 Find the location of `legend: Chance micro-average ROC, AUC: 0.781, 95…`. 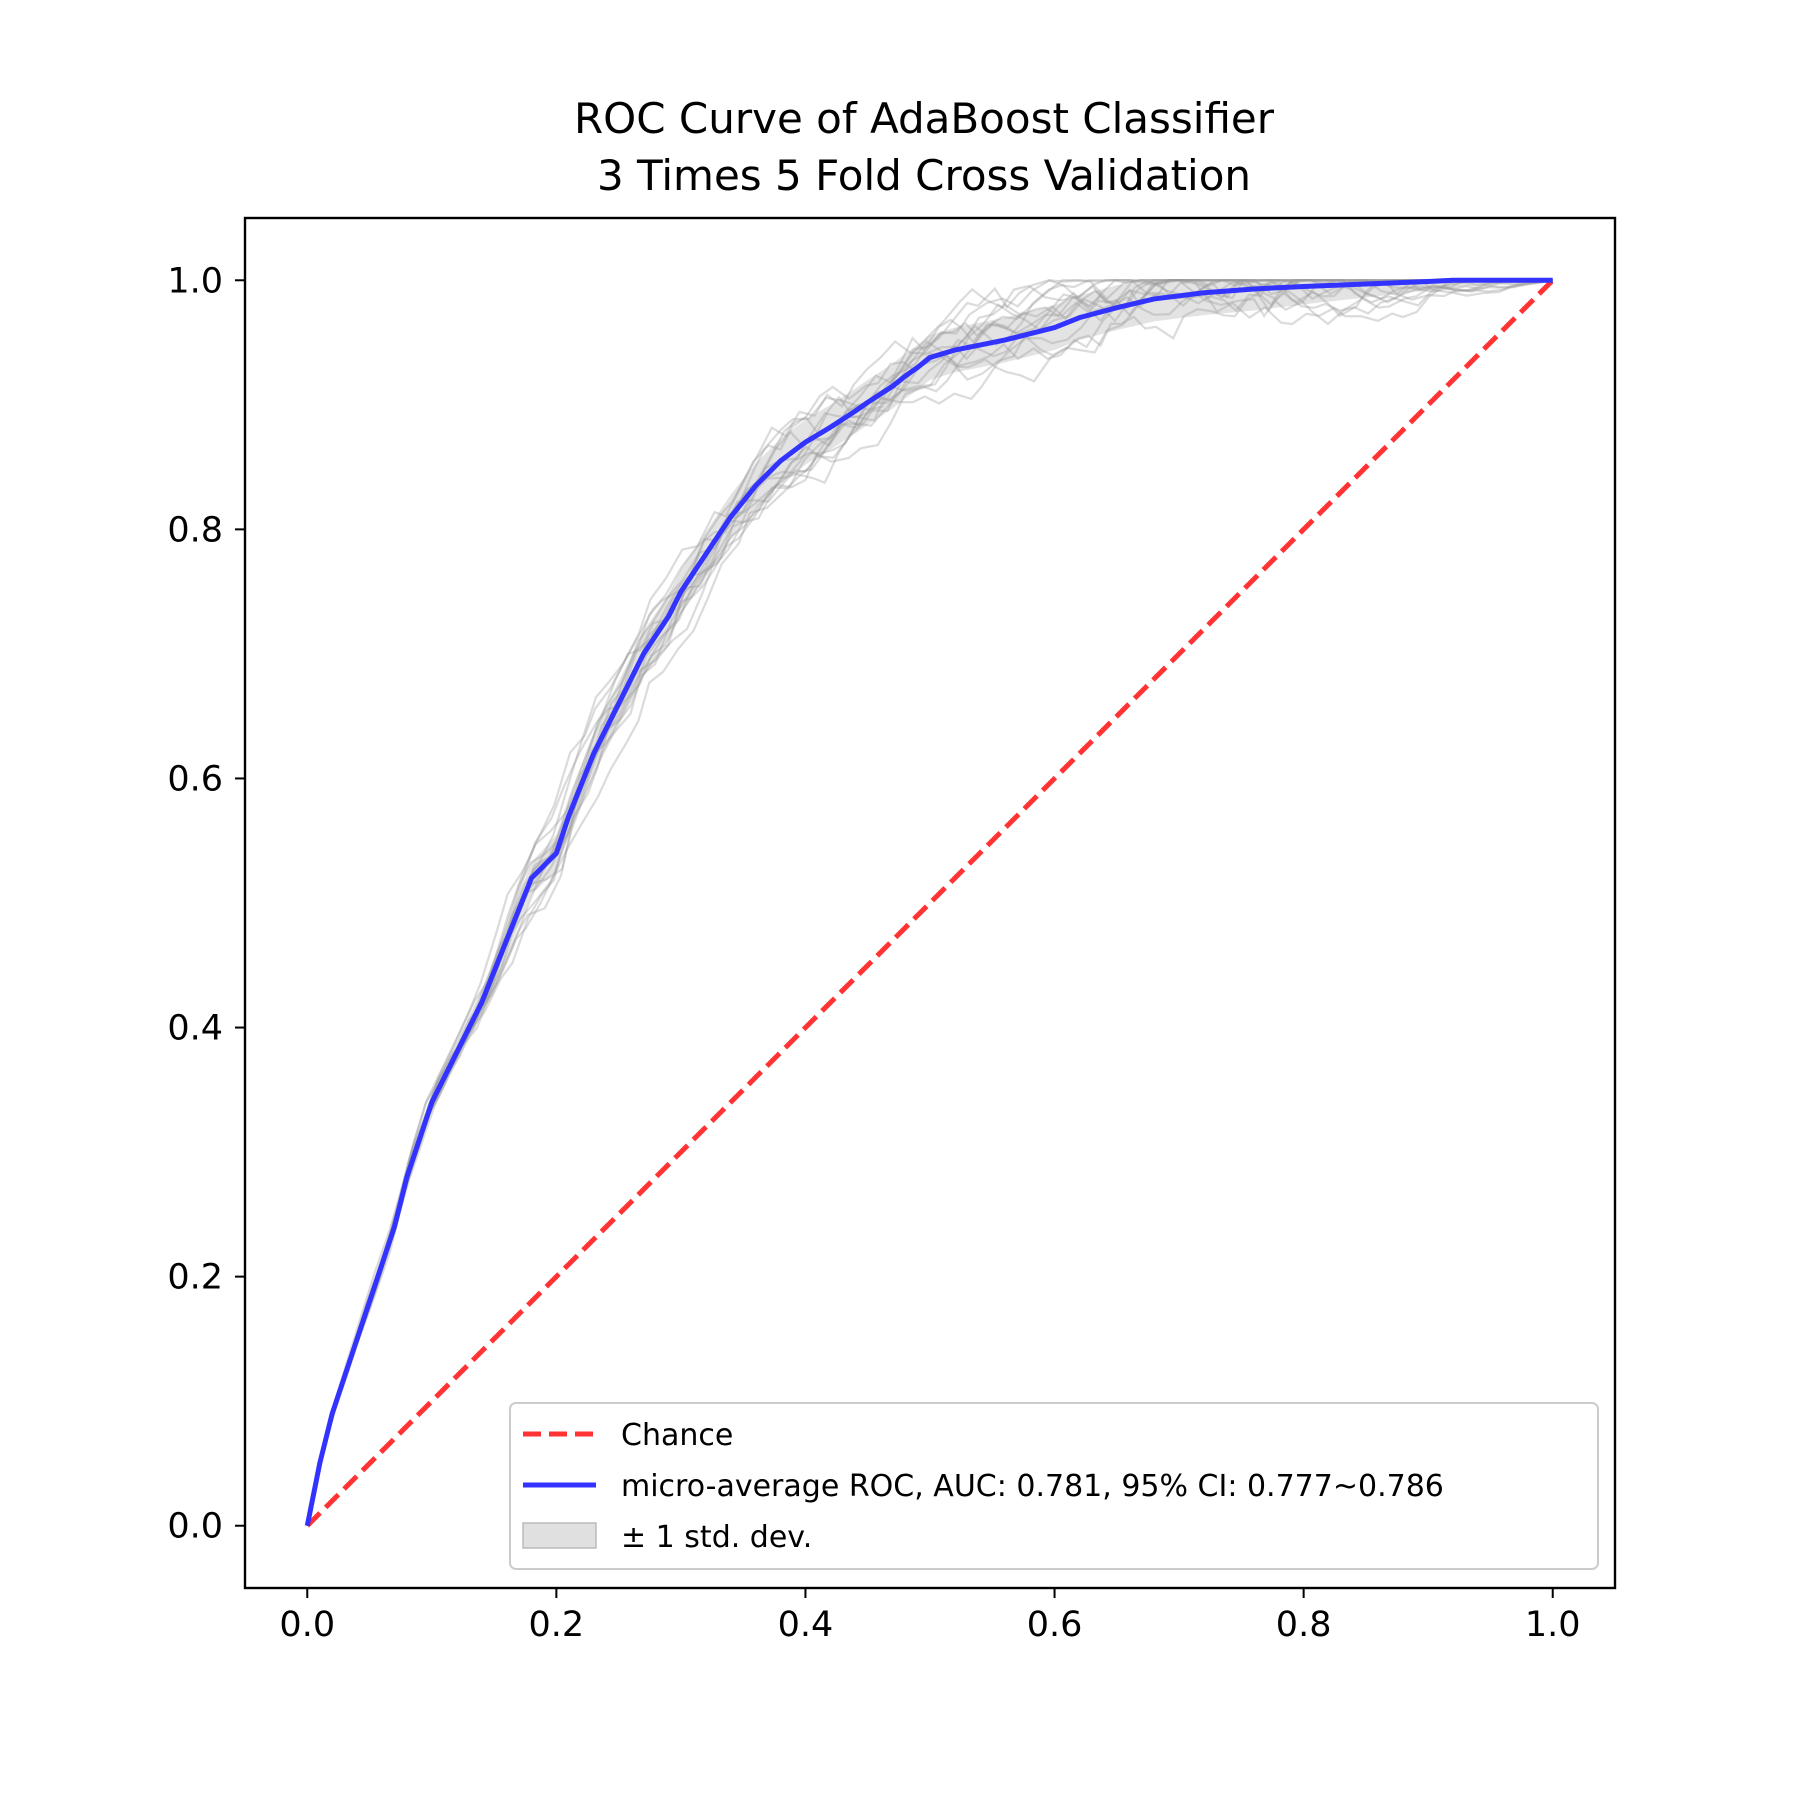

legend: Chance micro-average ROC, AUC: 0.781, 95… is located at coordinates (1054, 1486).